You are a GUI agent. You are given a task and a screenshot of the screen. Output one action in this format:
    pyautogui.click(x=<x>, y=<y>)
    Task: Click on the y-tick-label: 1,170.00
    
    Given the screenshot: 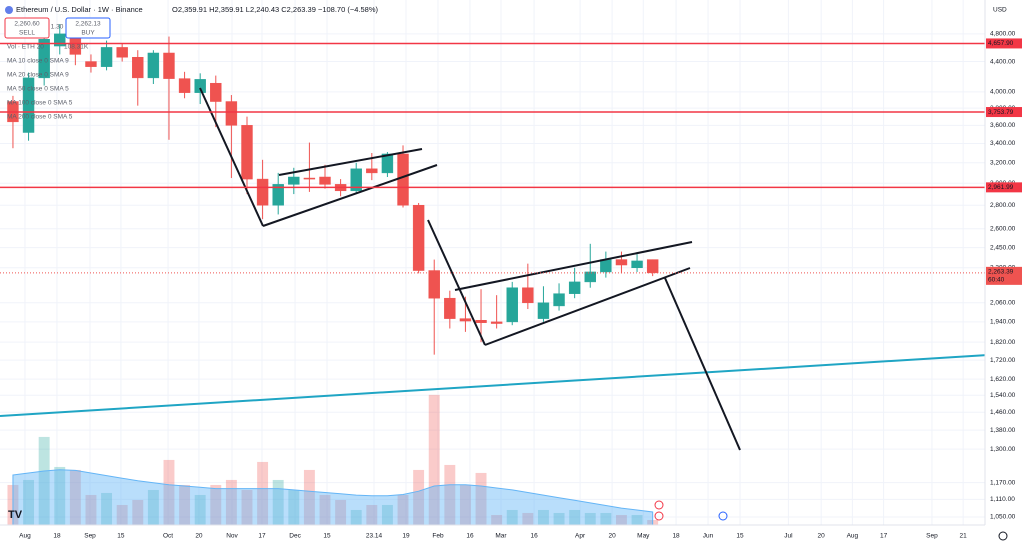 What is the action you would take?
    pyautogui.click(x=1003, y=482)
    